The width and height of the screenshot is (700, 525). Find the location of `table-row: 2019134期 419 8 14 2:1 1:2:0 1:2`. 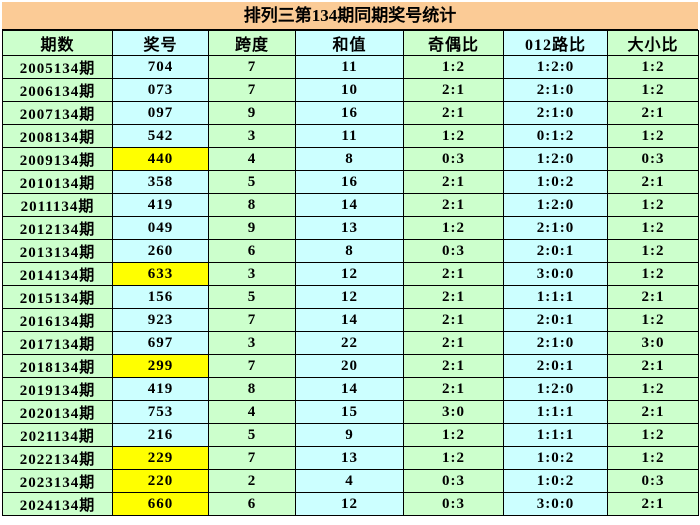

table-row: 2019134期 419 8 14 2:1 1:2:0 1:2 is located at coordinates (350, 389).